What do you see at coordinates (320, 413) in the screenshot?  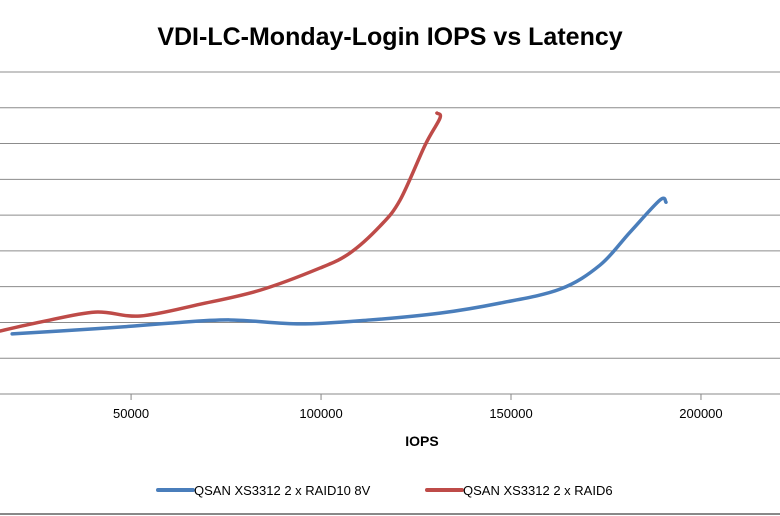 I see `x-tick-label: 100000` at bounding box center [320, 413].